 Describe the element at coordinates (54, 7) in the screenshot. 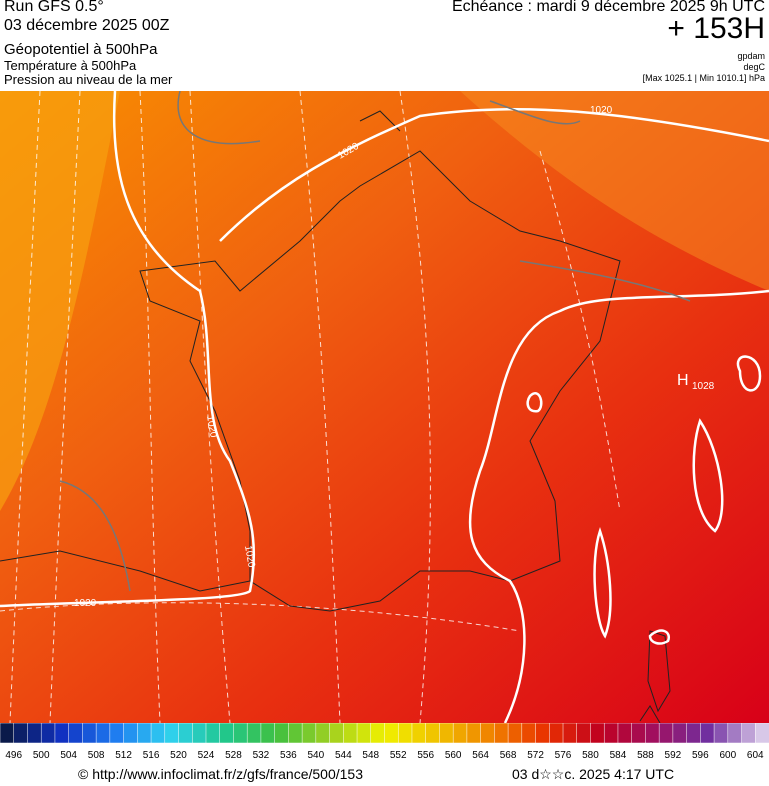

I see `run-title: Run GFS 0.5°` at that location.